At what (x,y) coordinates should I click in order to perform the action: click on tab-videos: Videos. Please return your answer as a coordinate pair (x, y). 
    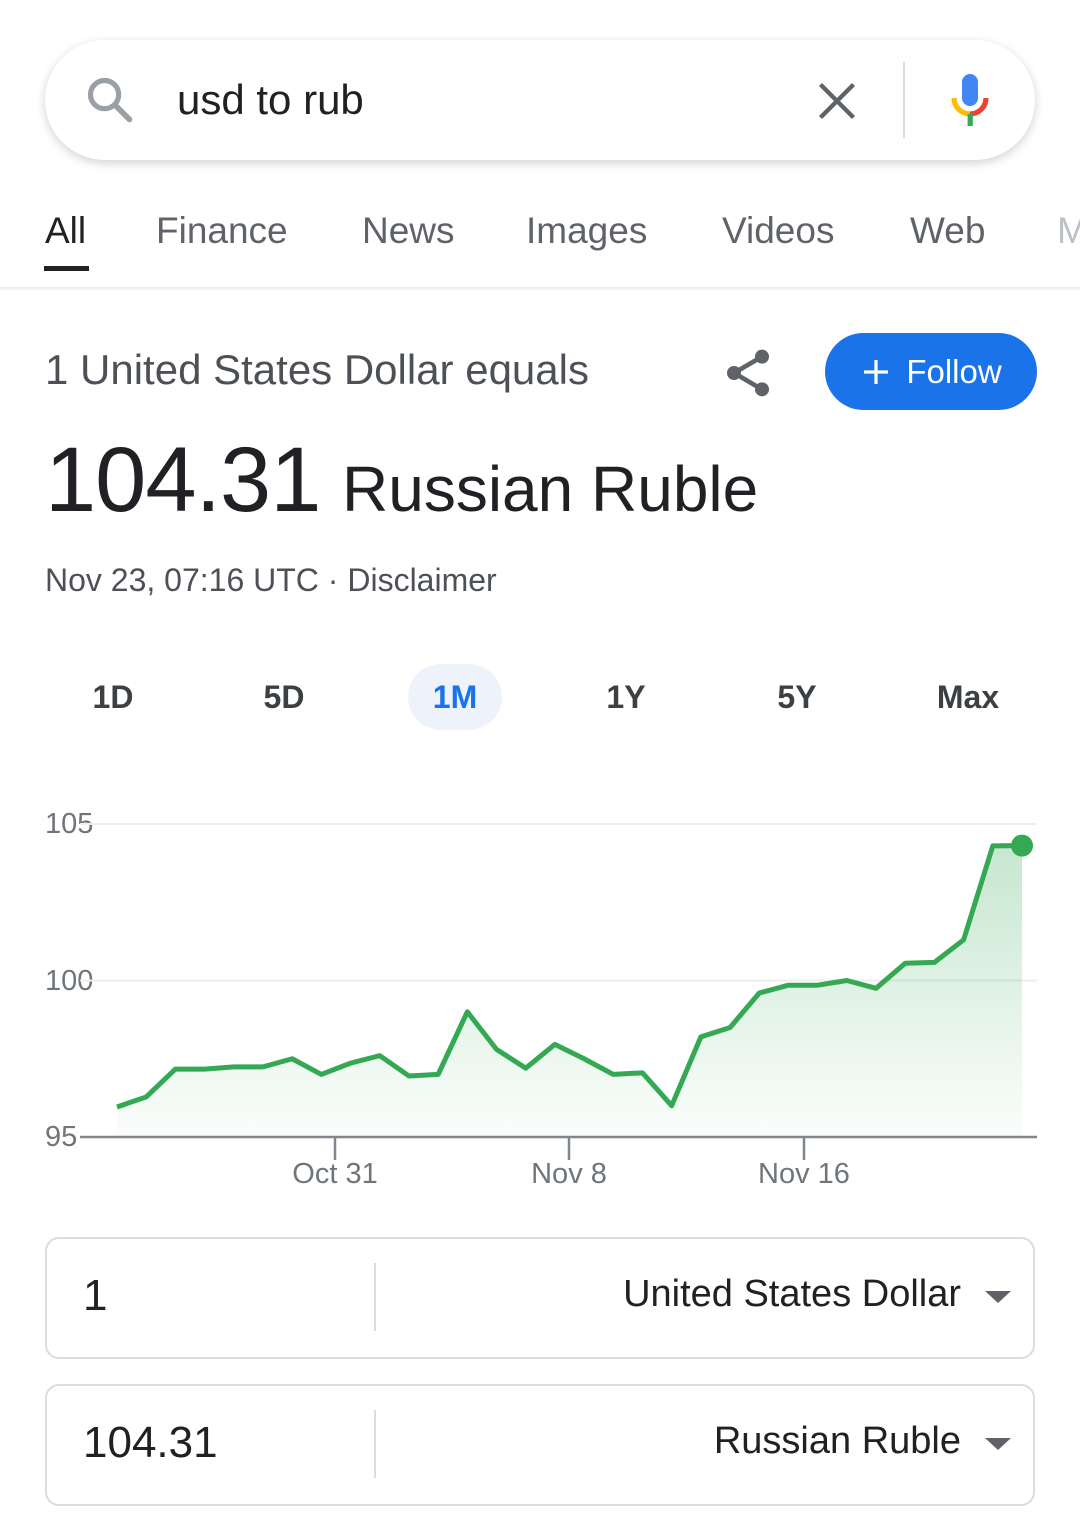
    Looking at the image, I should click on (778, 230).